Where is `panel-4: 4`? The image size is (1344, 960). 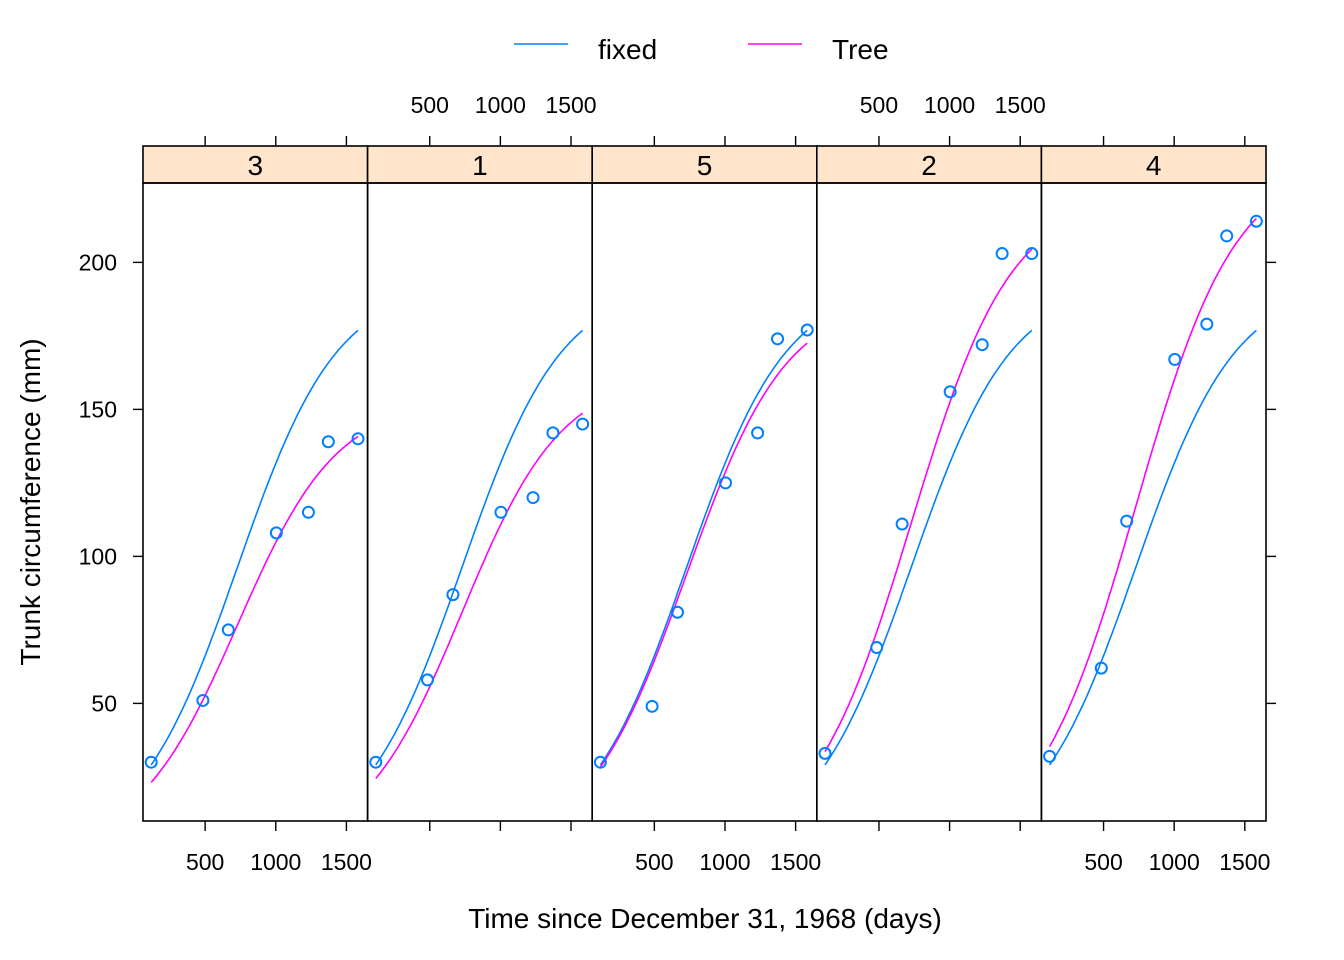 panel-4: 4 is located at coordinates (1153, 483).